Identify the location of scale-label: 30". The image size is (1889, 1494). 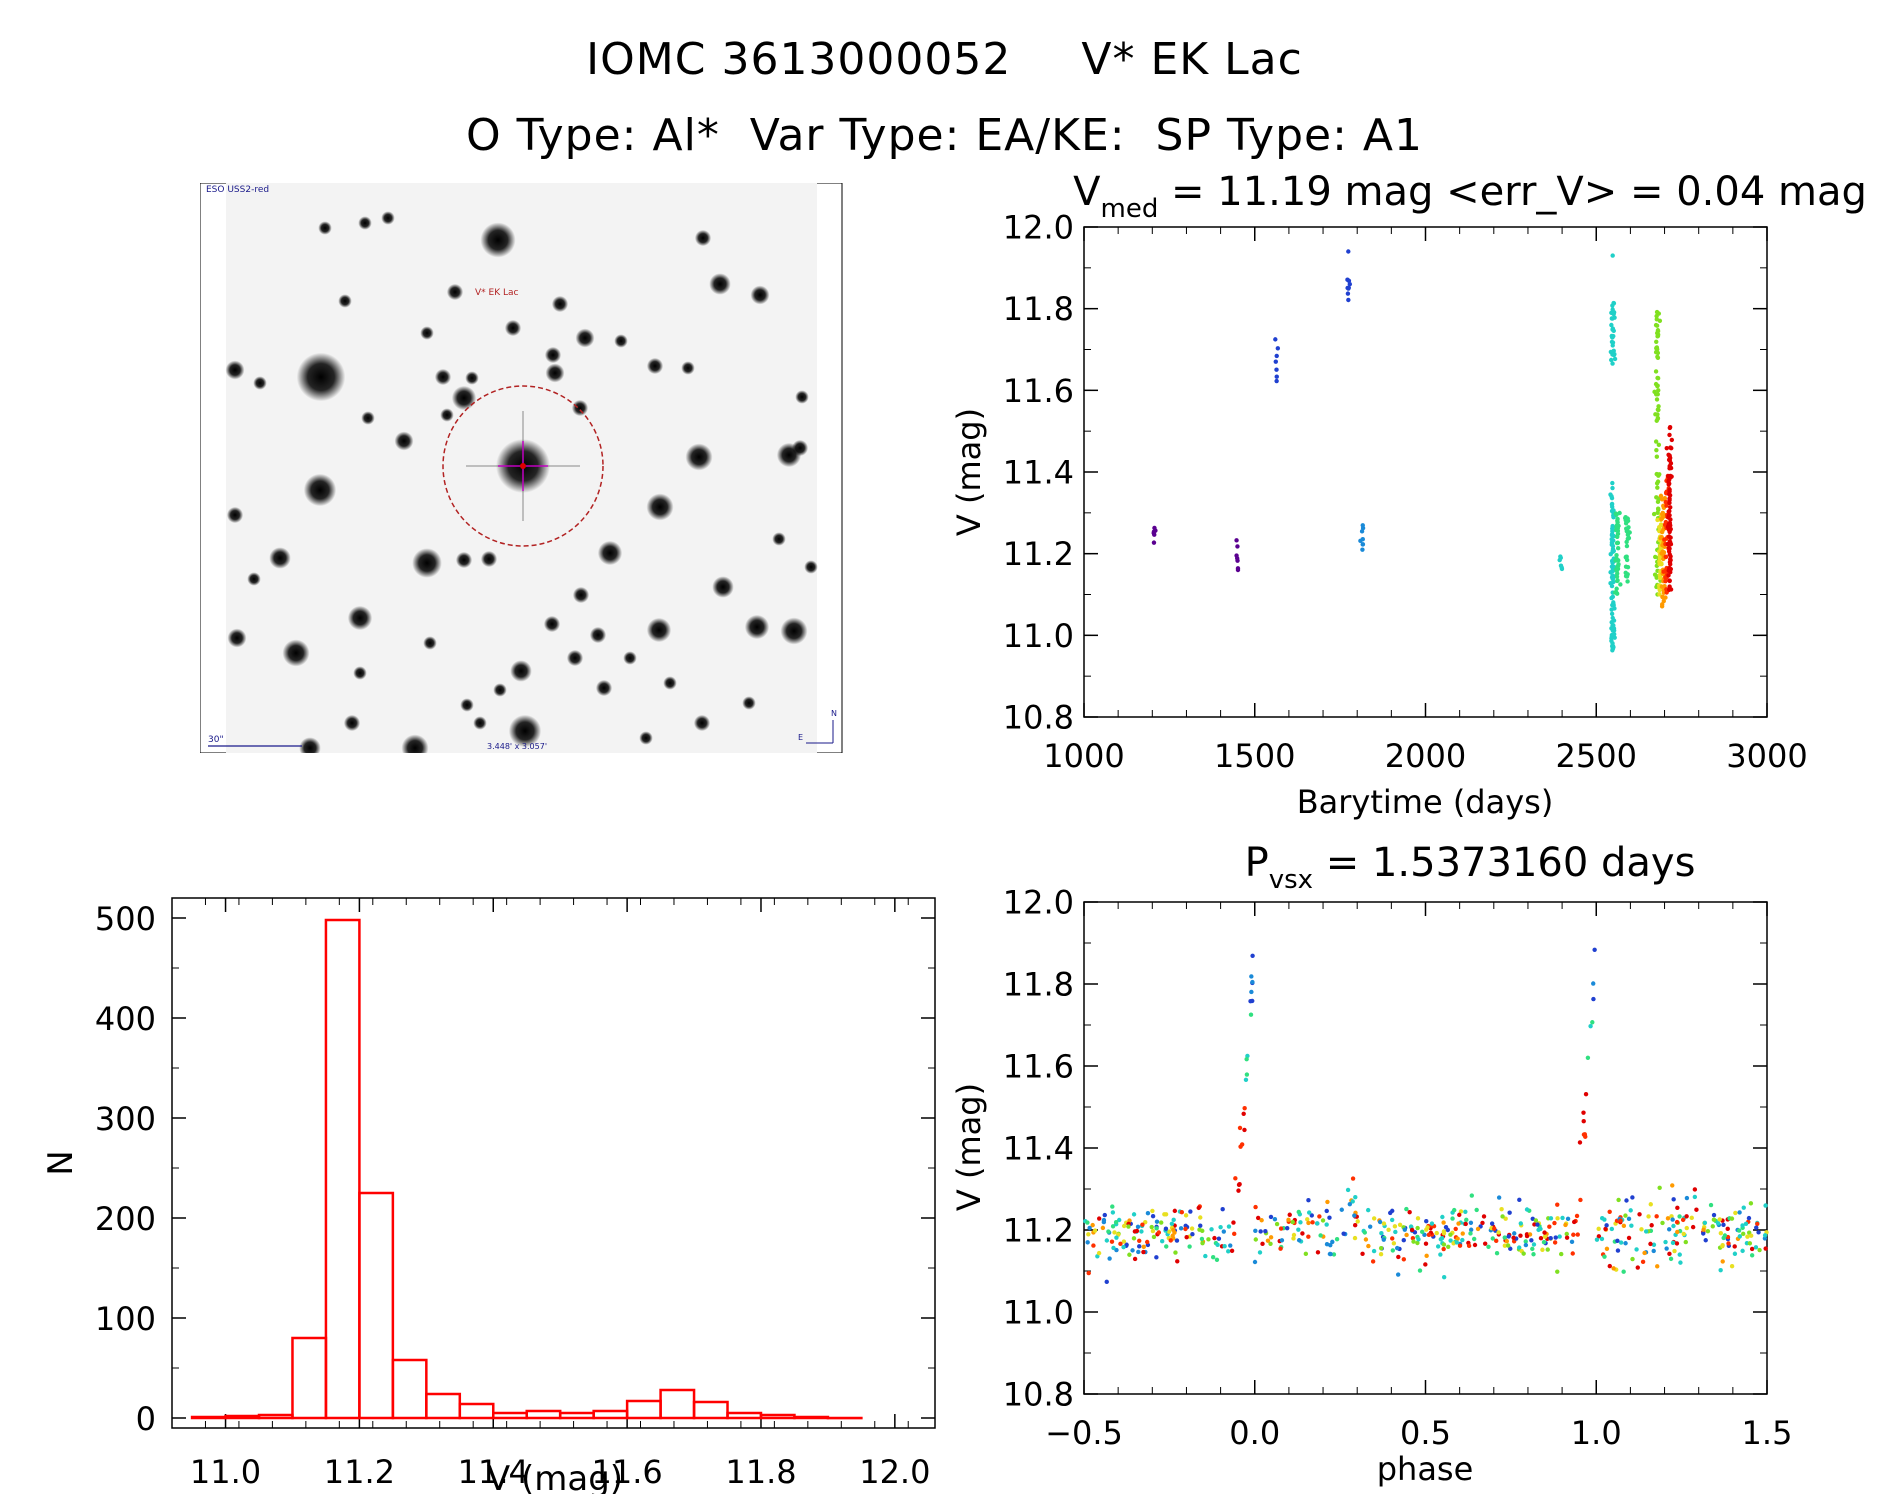
(216, 740).